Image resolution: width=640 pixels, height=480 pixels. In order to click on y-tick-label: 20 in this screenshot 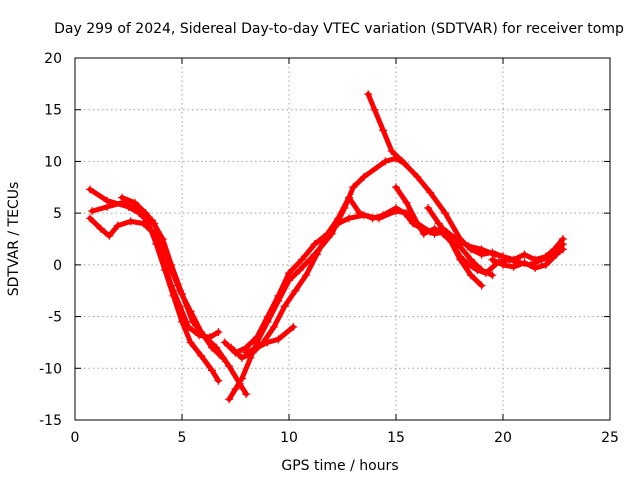, I will do `click(53, 59)`.